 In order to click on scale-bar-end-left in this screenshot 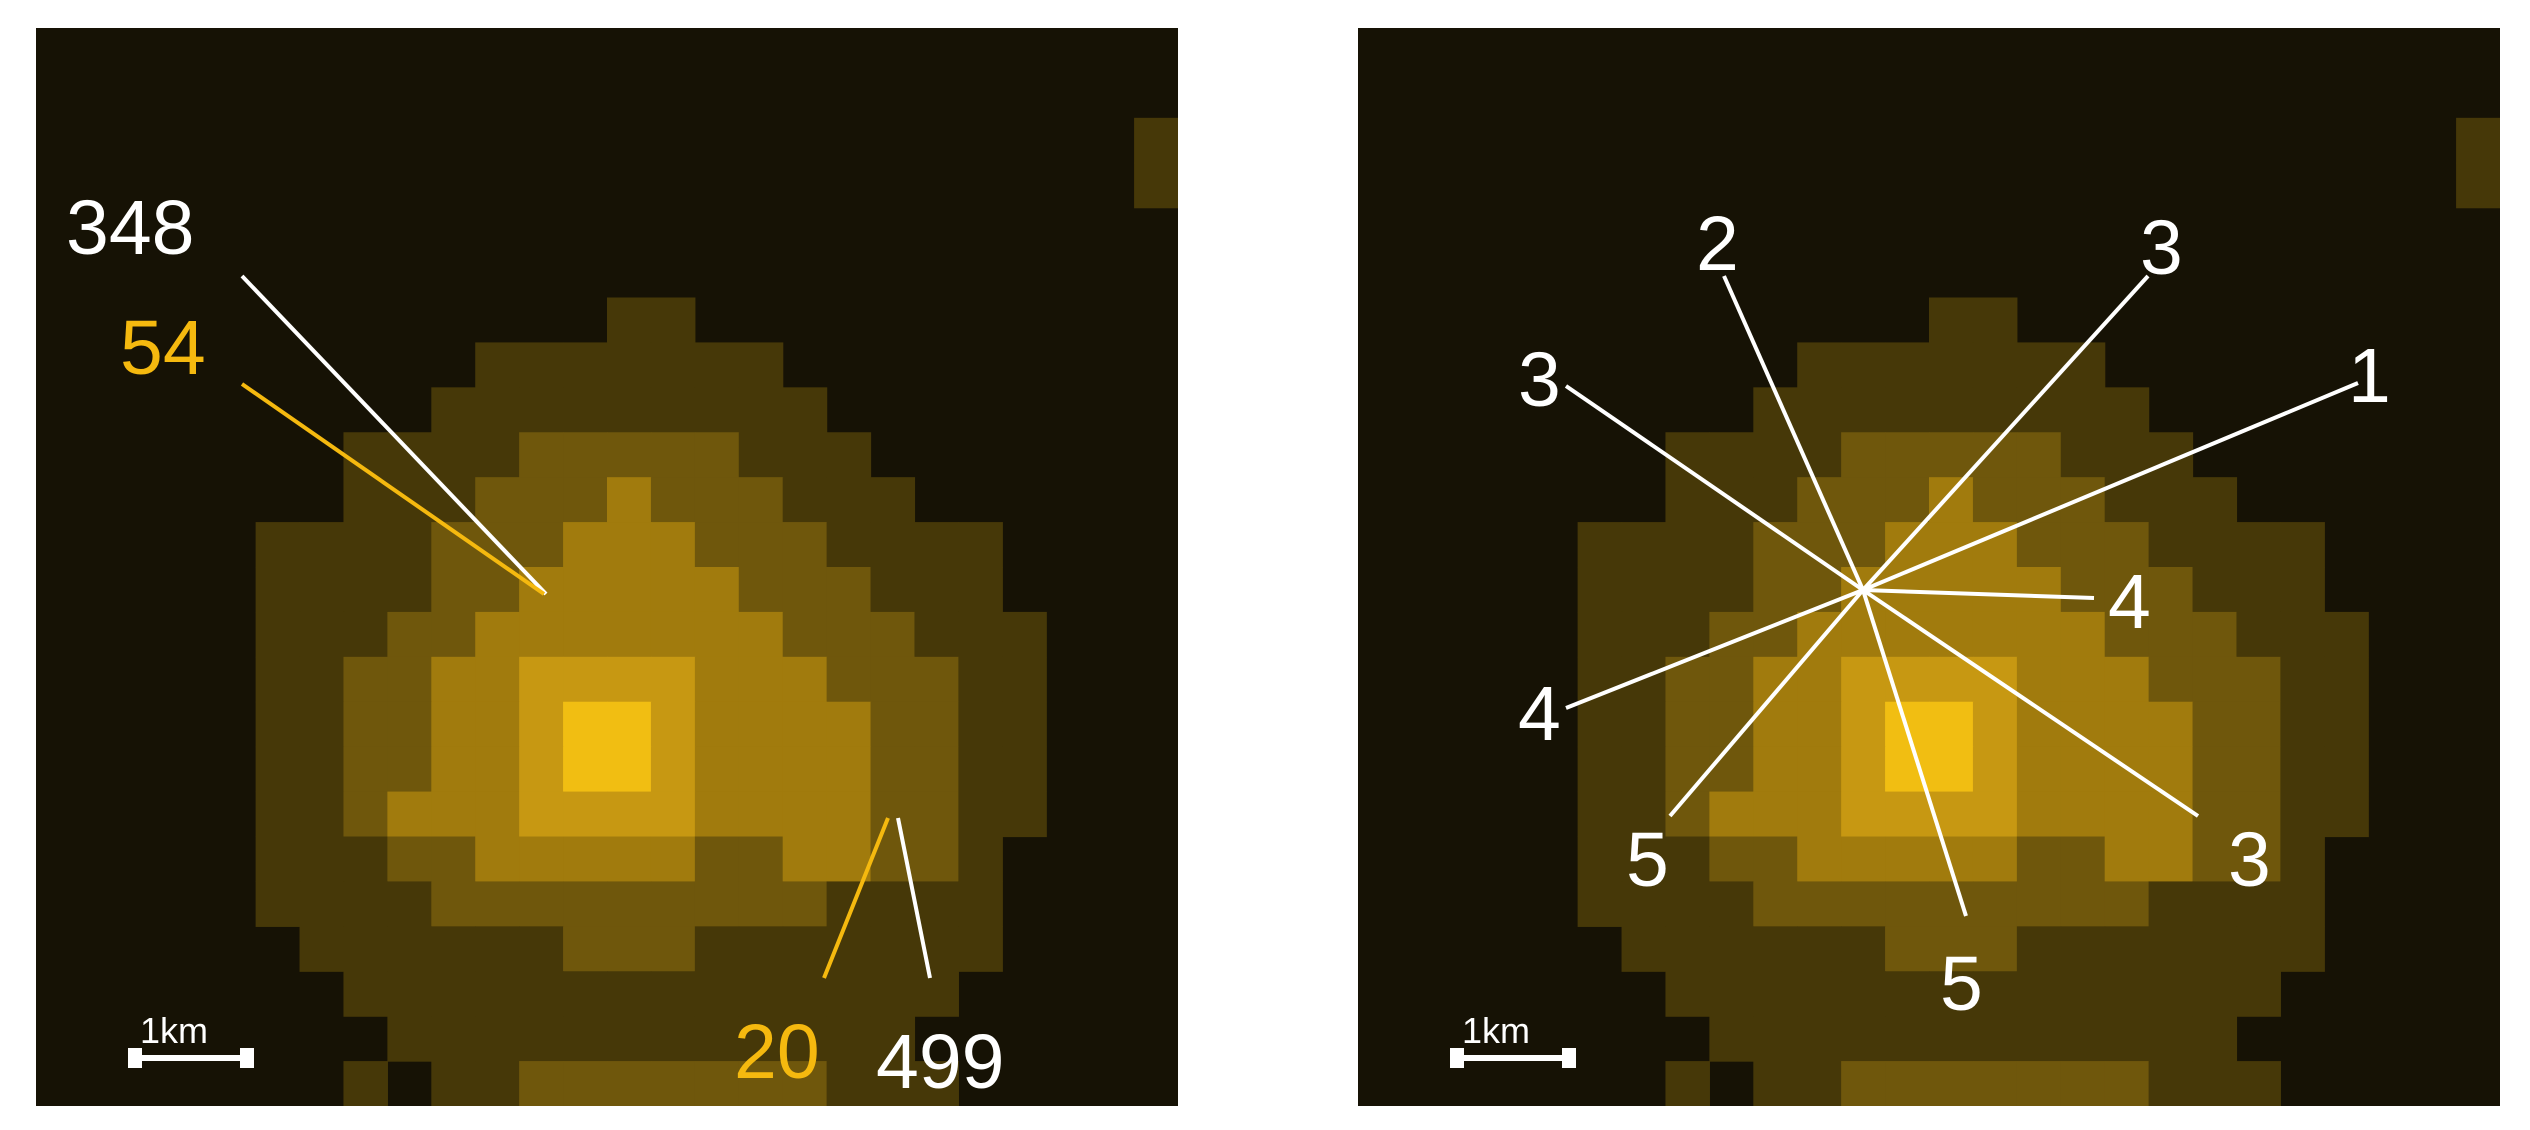, I will do `click(1457, 1058)`.